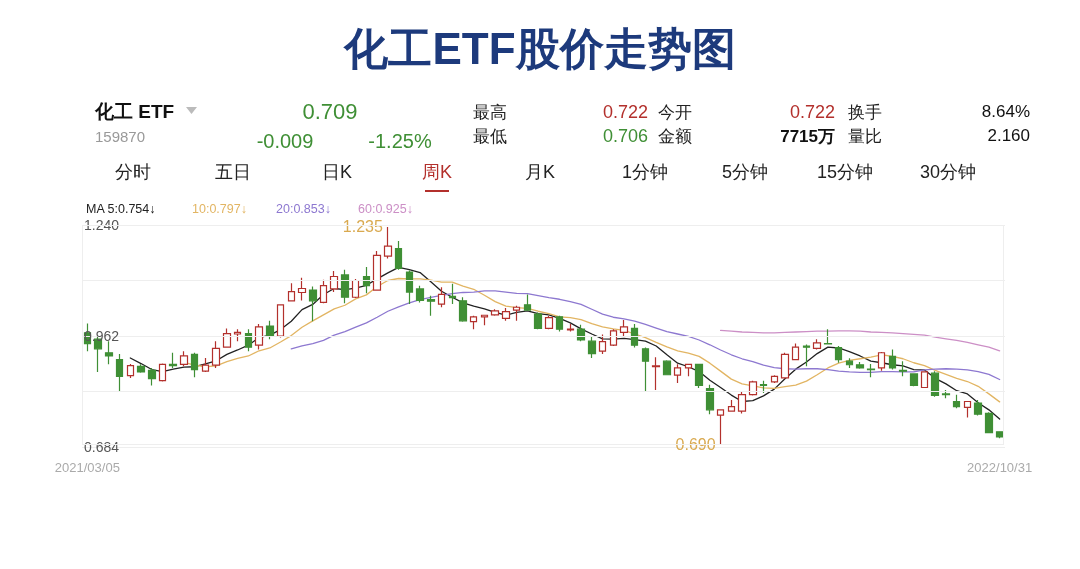 The image size is (1080, 569). What do you see at coordinates (400, 141) in the screenshot?
I see `text: -1.25%` at bounding box center [400, 141].